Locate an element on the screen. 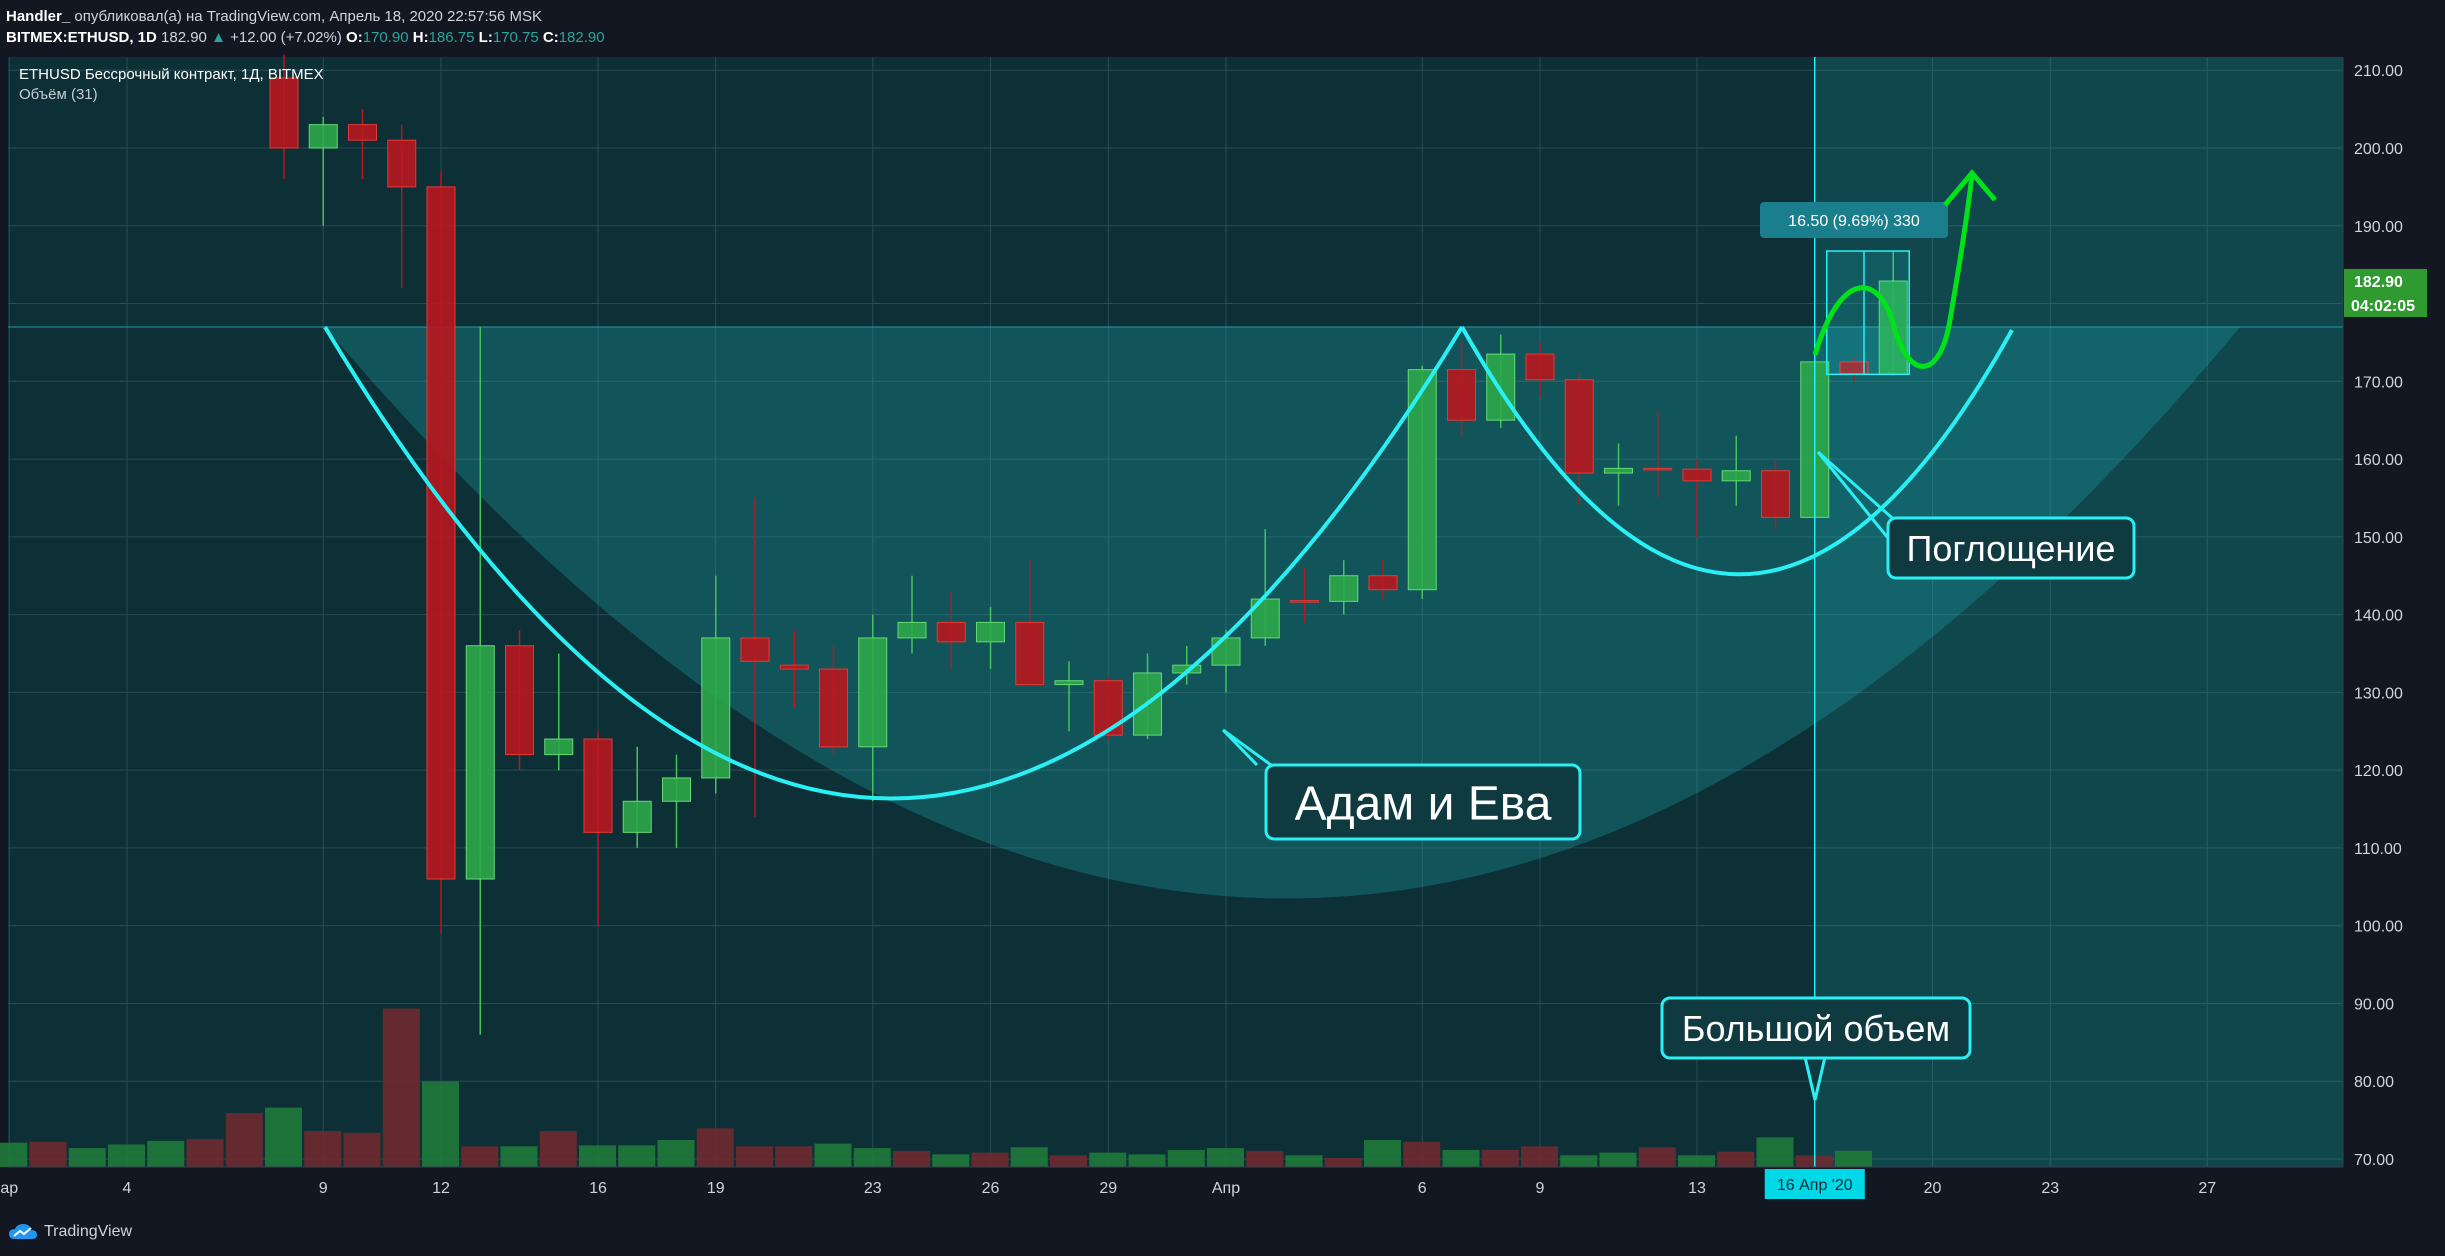 Image resolution: width=2445 pixels, height=1256 pixels. time-tick-label: 9 is located at coordinates (323, 1188).